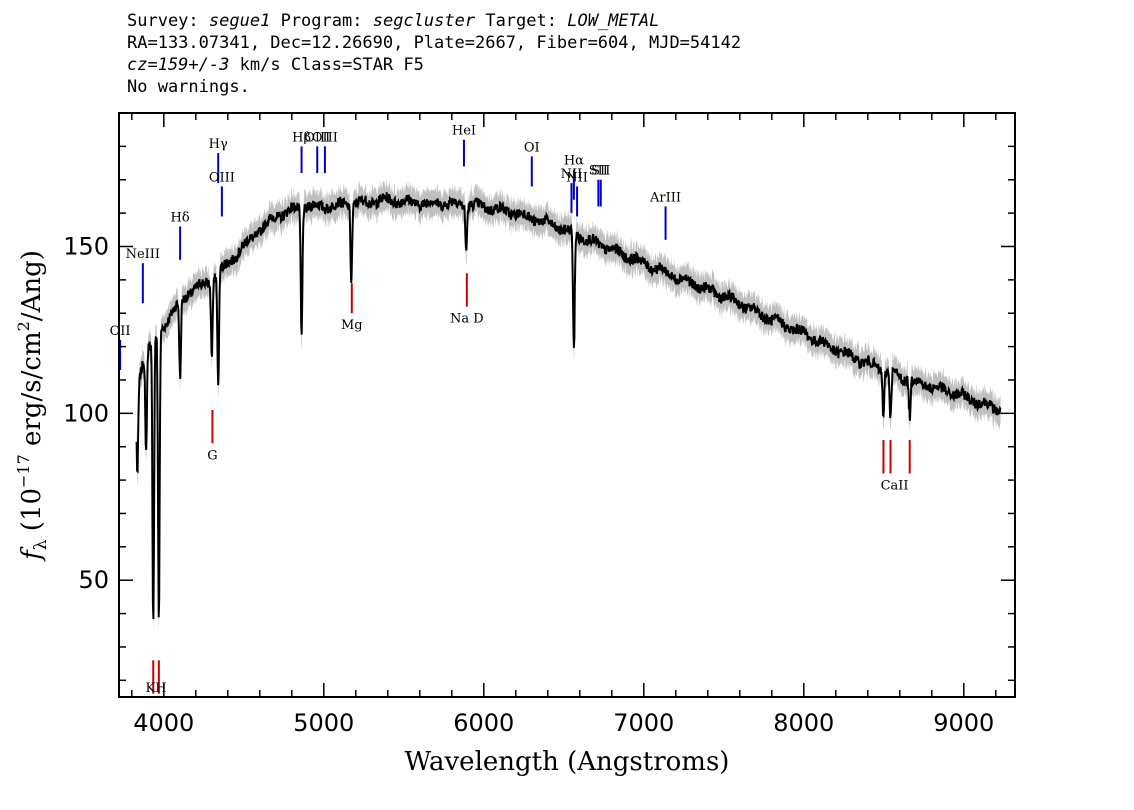 The image size is (1134, 810). Describe the element at coordinates (567, 762) in the screenshot. I see `x-axis-title: Wavelength (Angstroms)` at that location.